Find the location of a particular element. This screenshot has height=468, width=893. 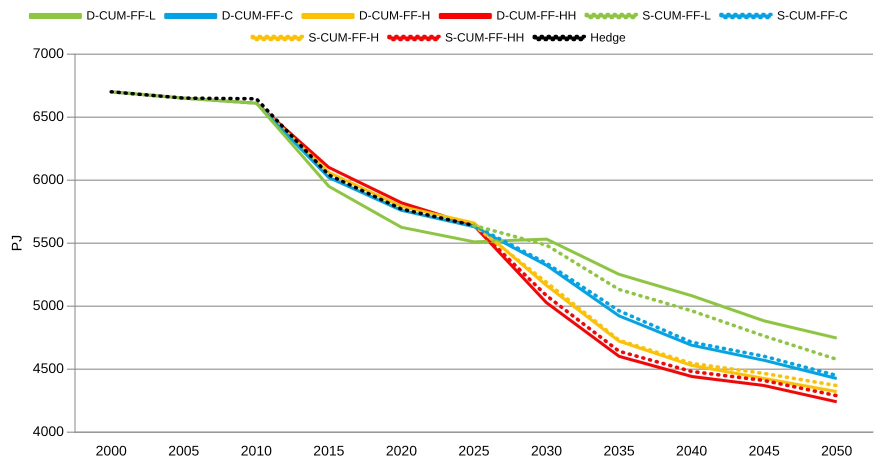

x-tick-label: 2025 is located at coordinates (474, 450).